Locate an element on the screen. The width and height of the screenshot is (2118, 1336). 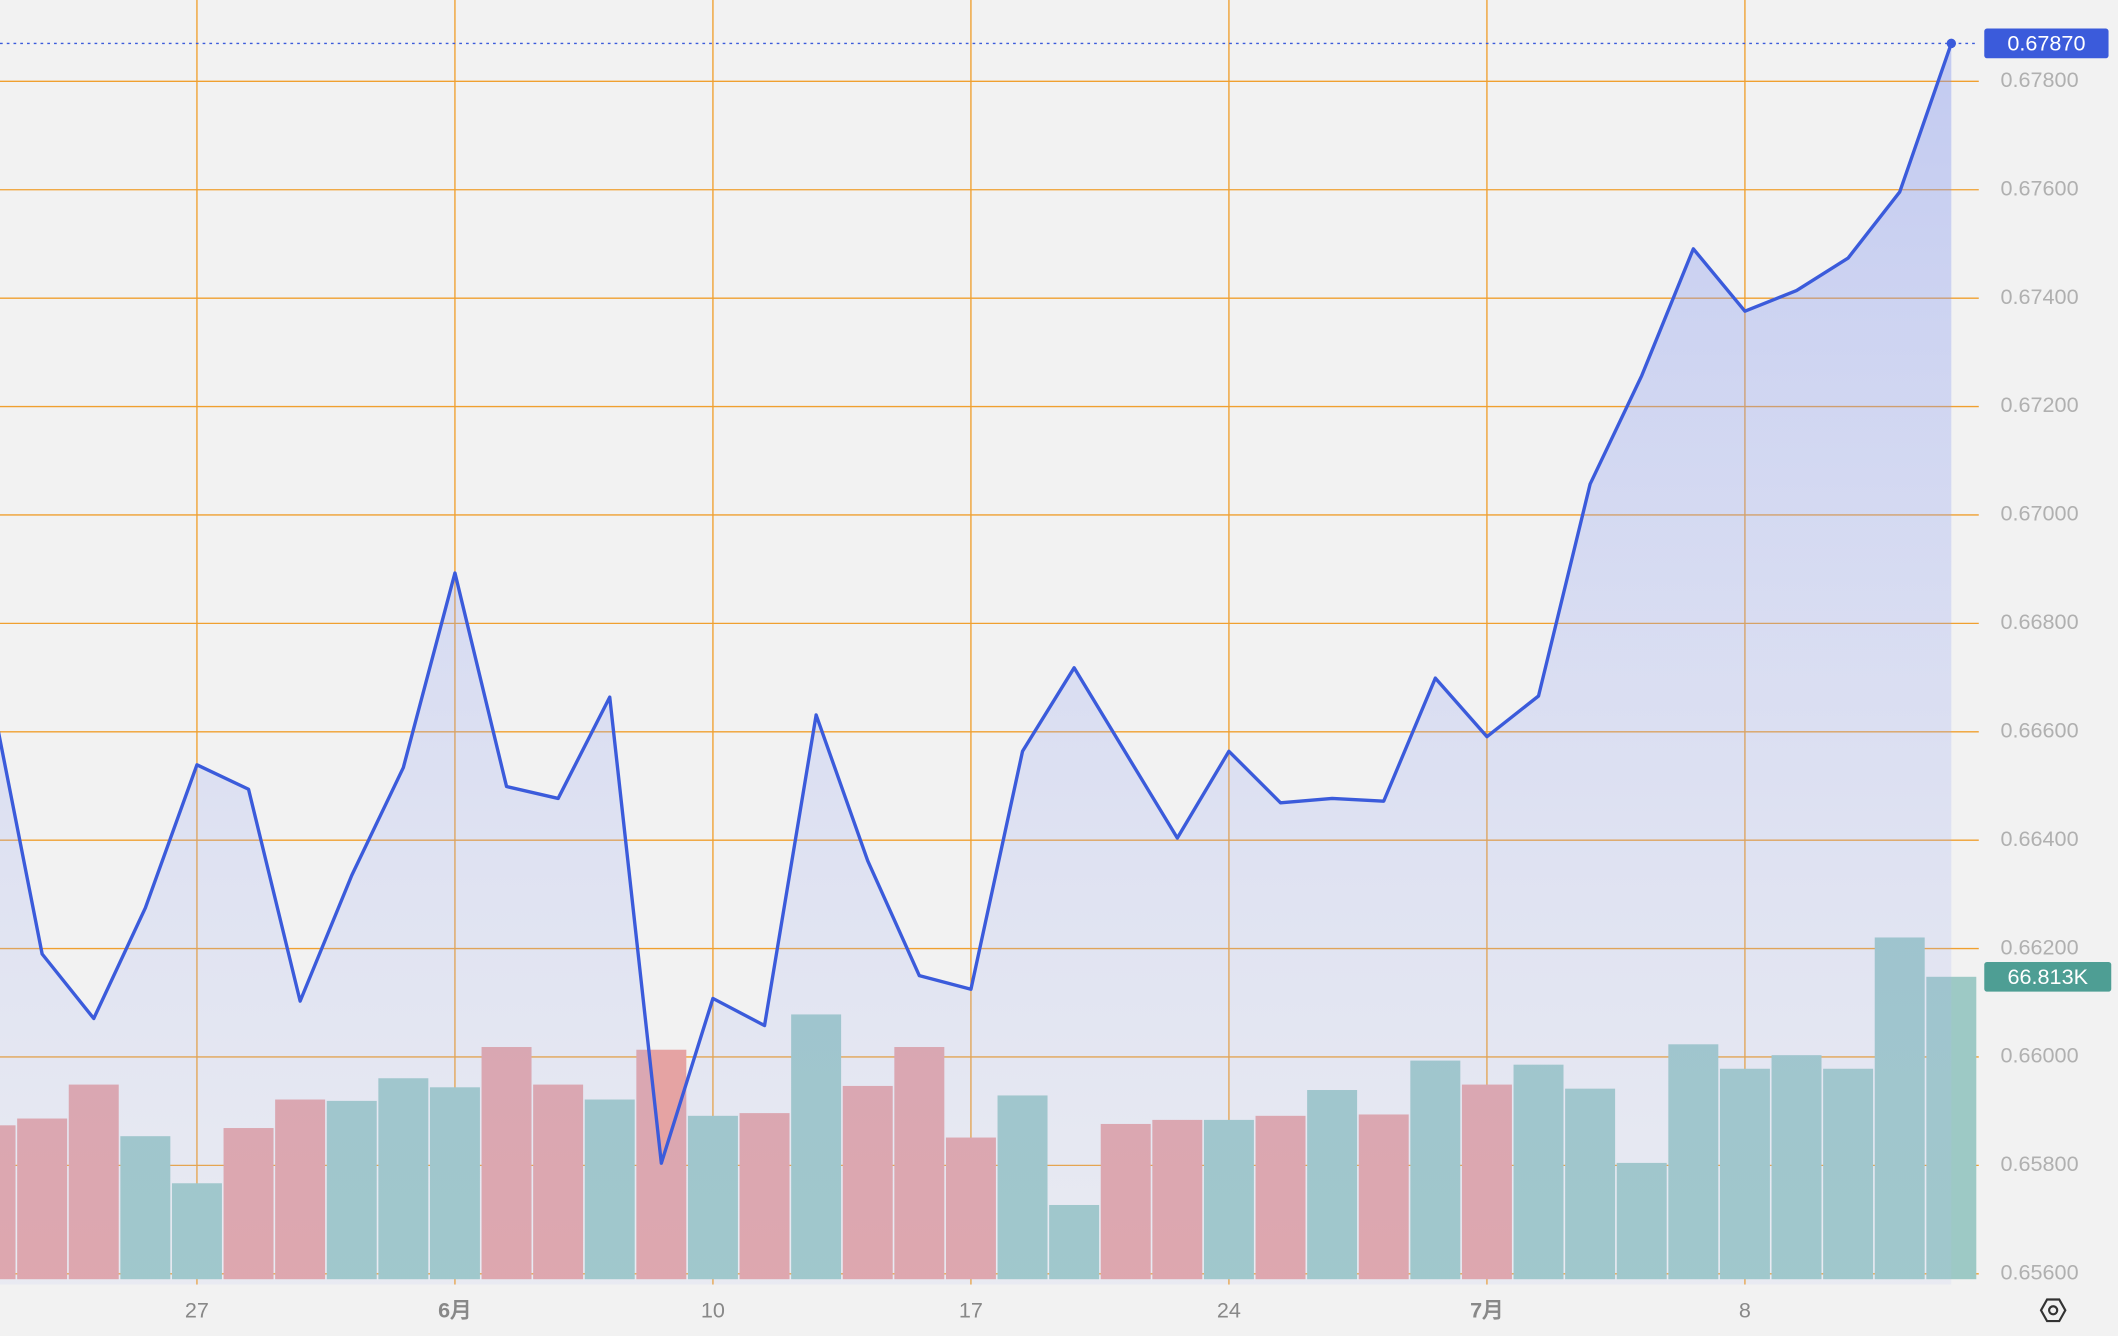
y-tick-label: 0.66000 is located at coordinates (2039, 1055).